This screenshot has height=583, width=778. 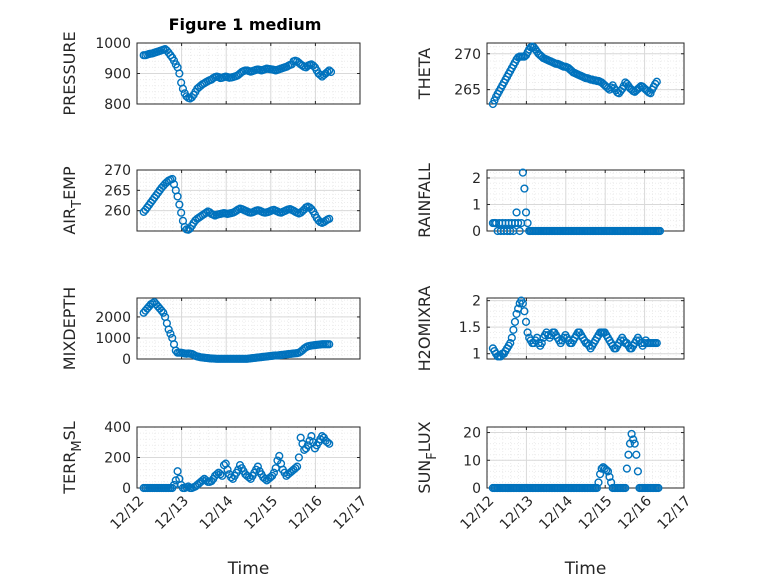 I want to click on figure-title: Figure 1 medium, so click(x=245, y=24).